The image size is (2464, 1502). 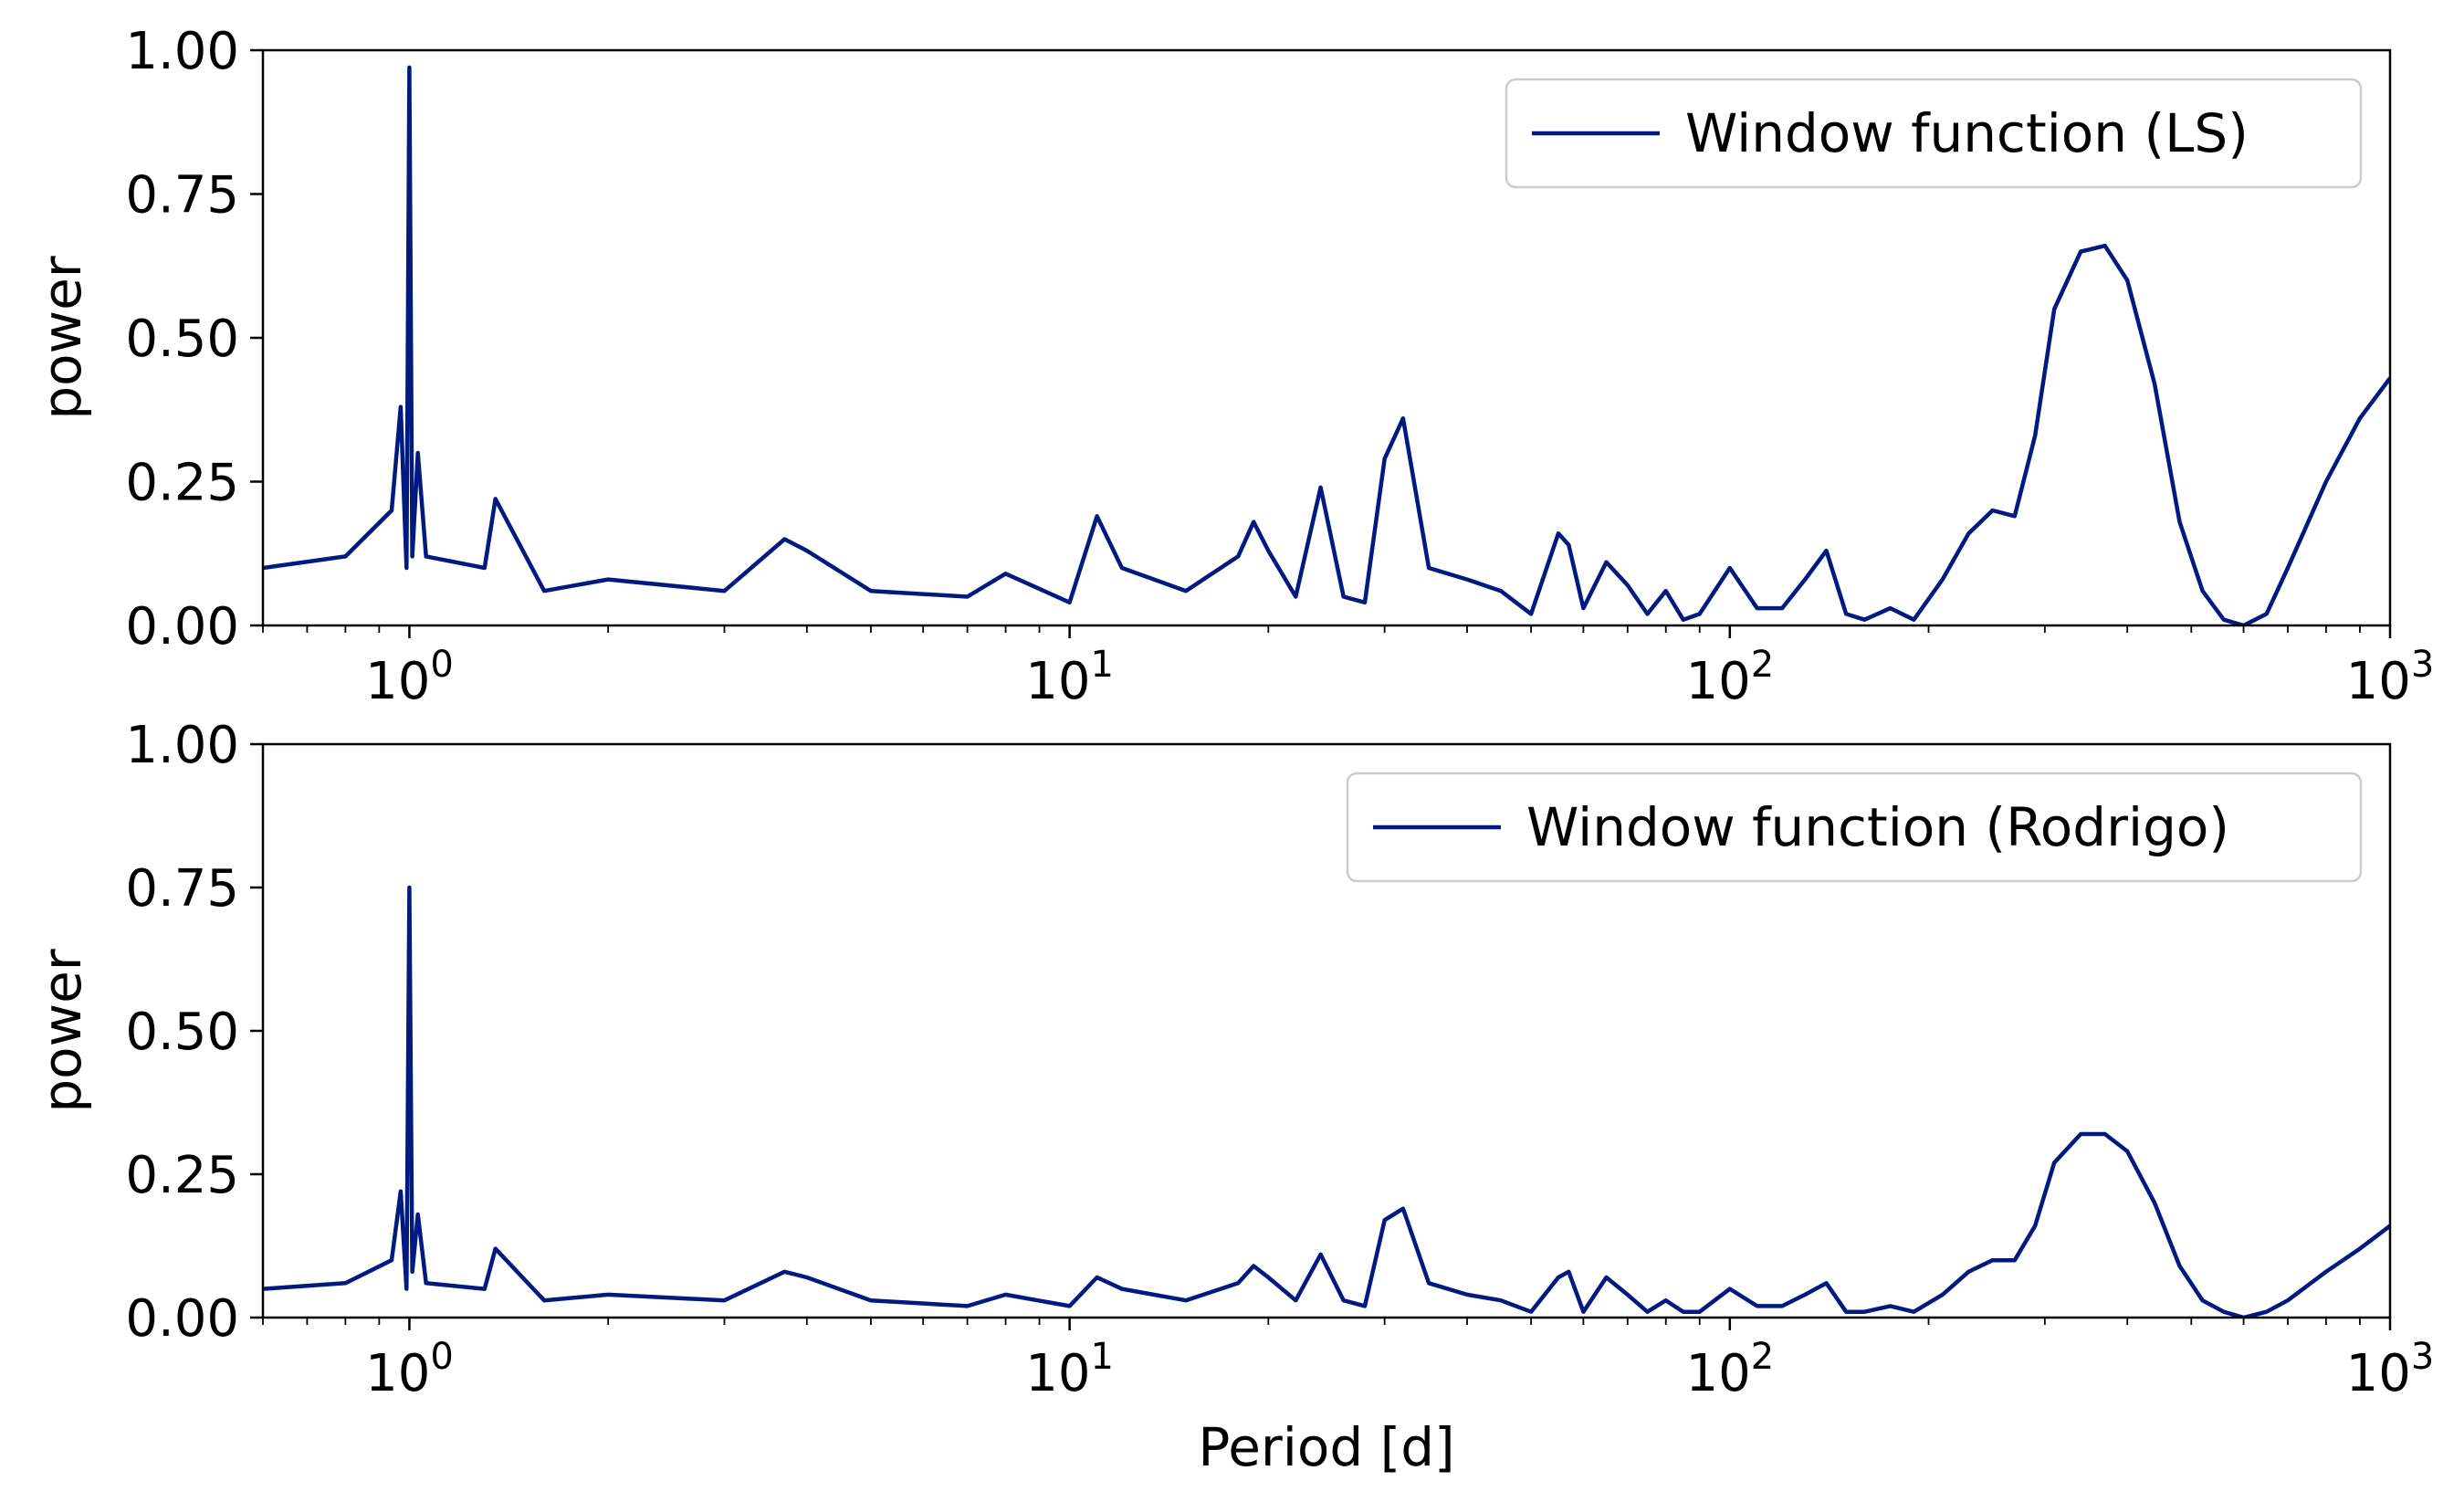 I want to click on legend-label: Window function (LS), so click(x=1967, y=133).